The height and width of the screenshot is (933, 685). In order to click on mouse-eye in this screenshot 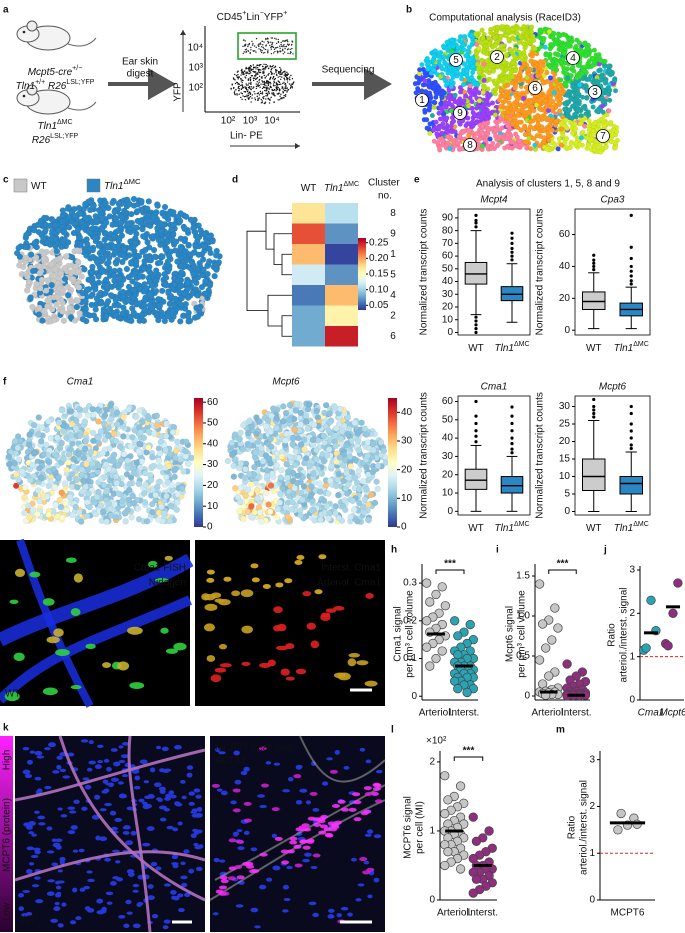, I will do `click(24, 96)`.